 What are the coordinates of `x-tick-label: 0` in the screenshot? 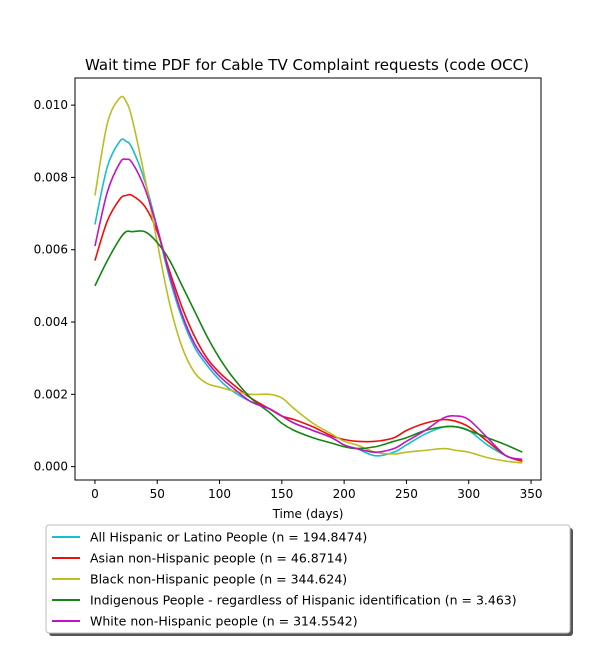 It's located at (95, 494).